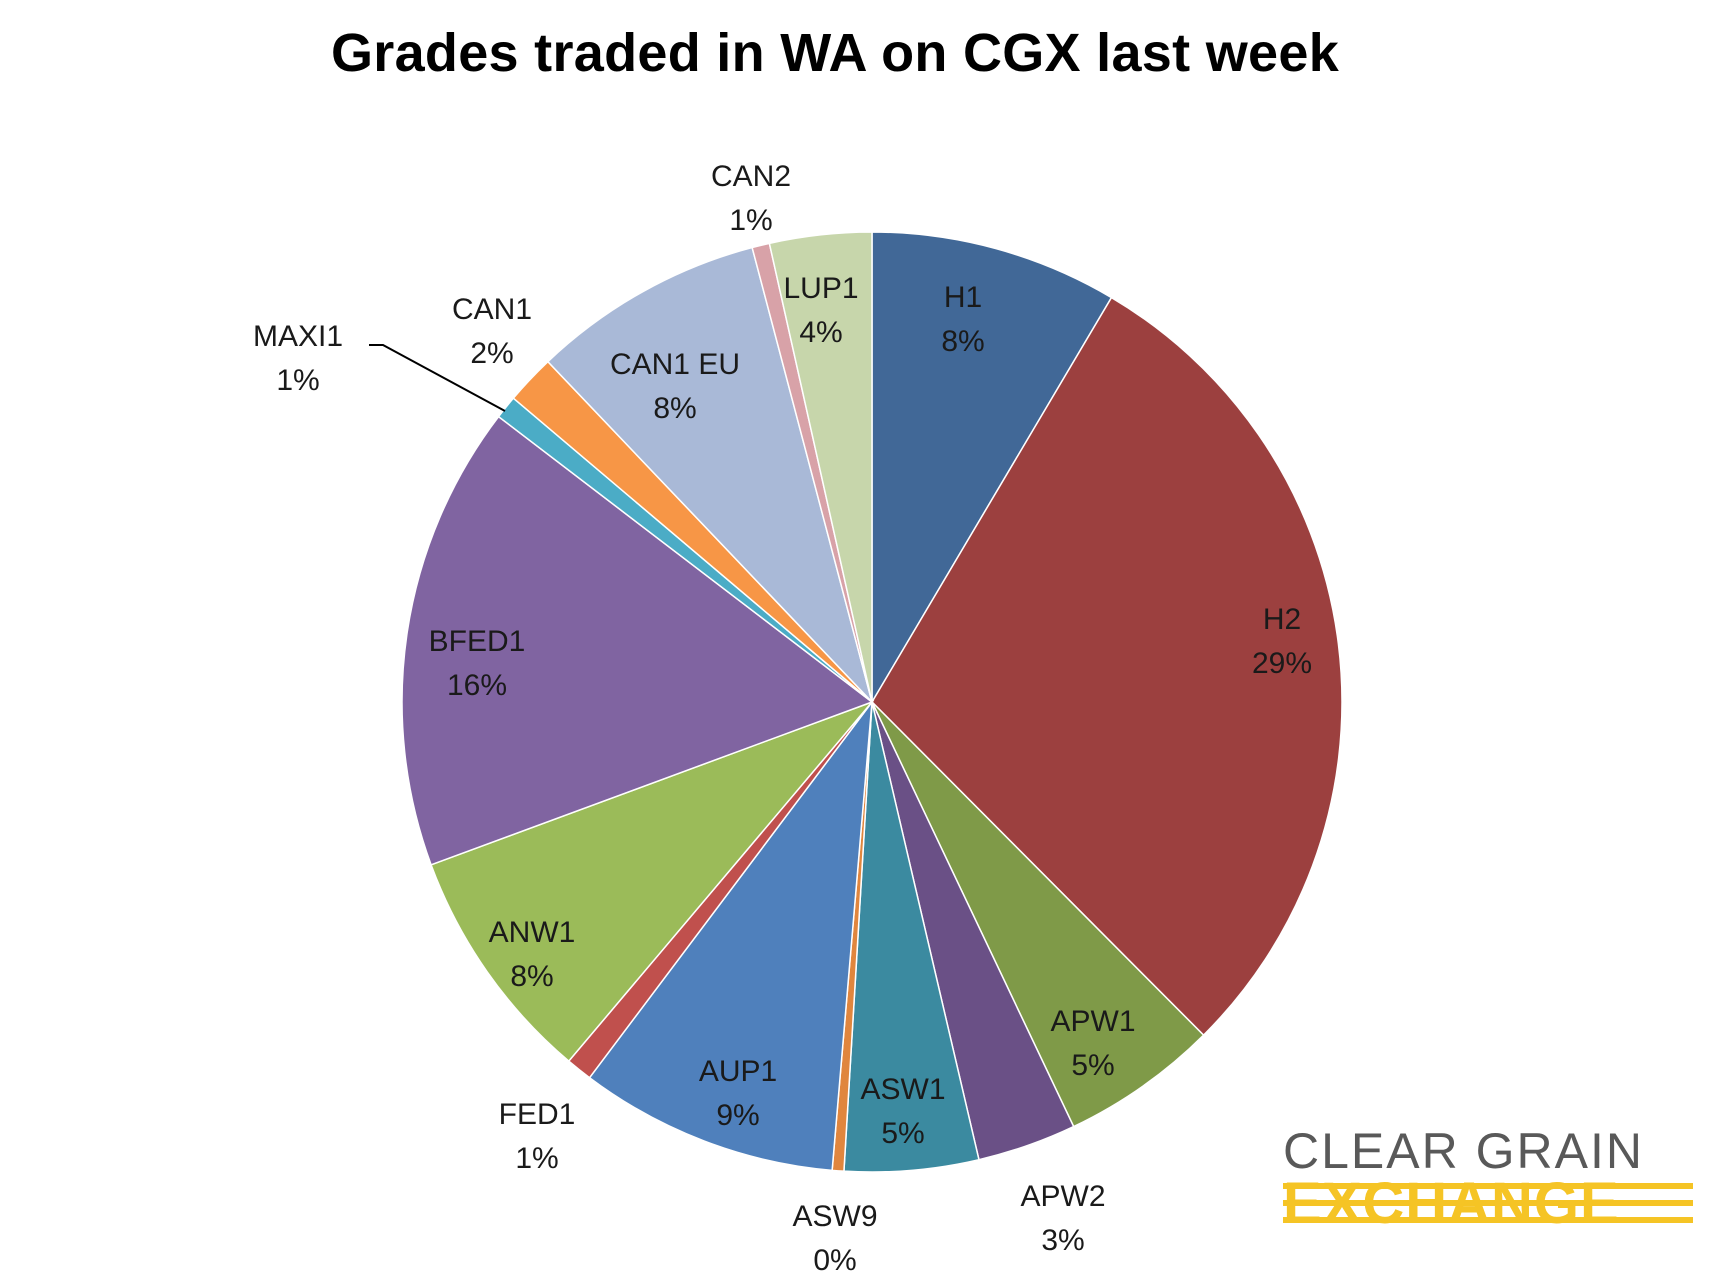 The height and width of the screenshot is (1283, 1719). I want to click on pie-slice-aup1, so click(730, 935).